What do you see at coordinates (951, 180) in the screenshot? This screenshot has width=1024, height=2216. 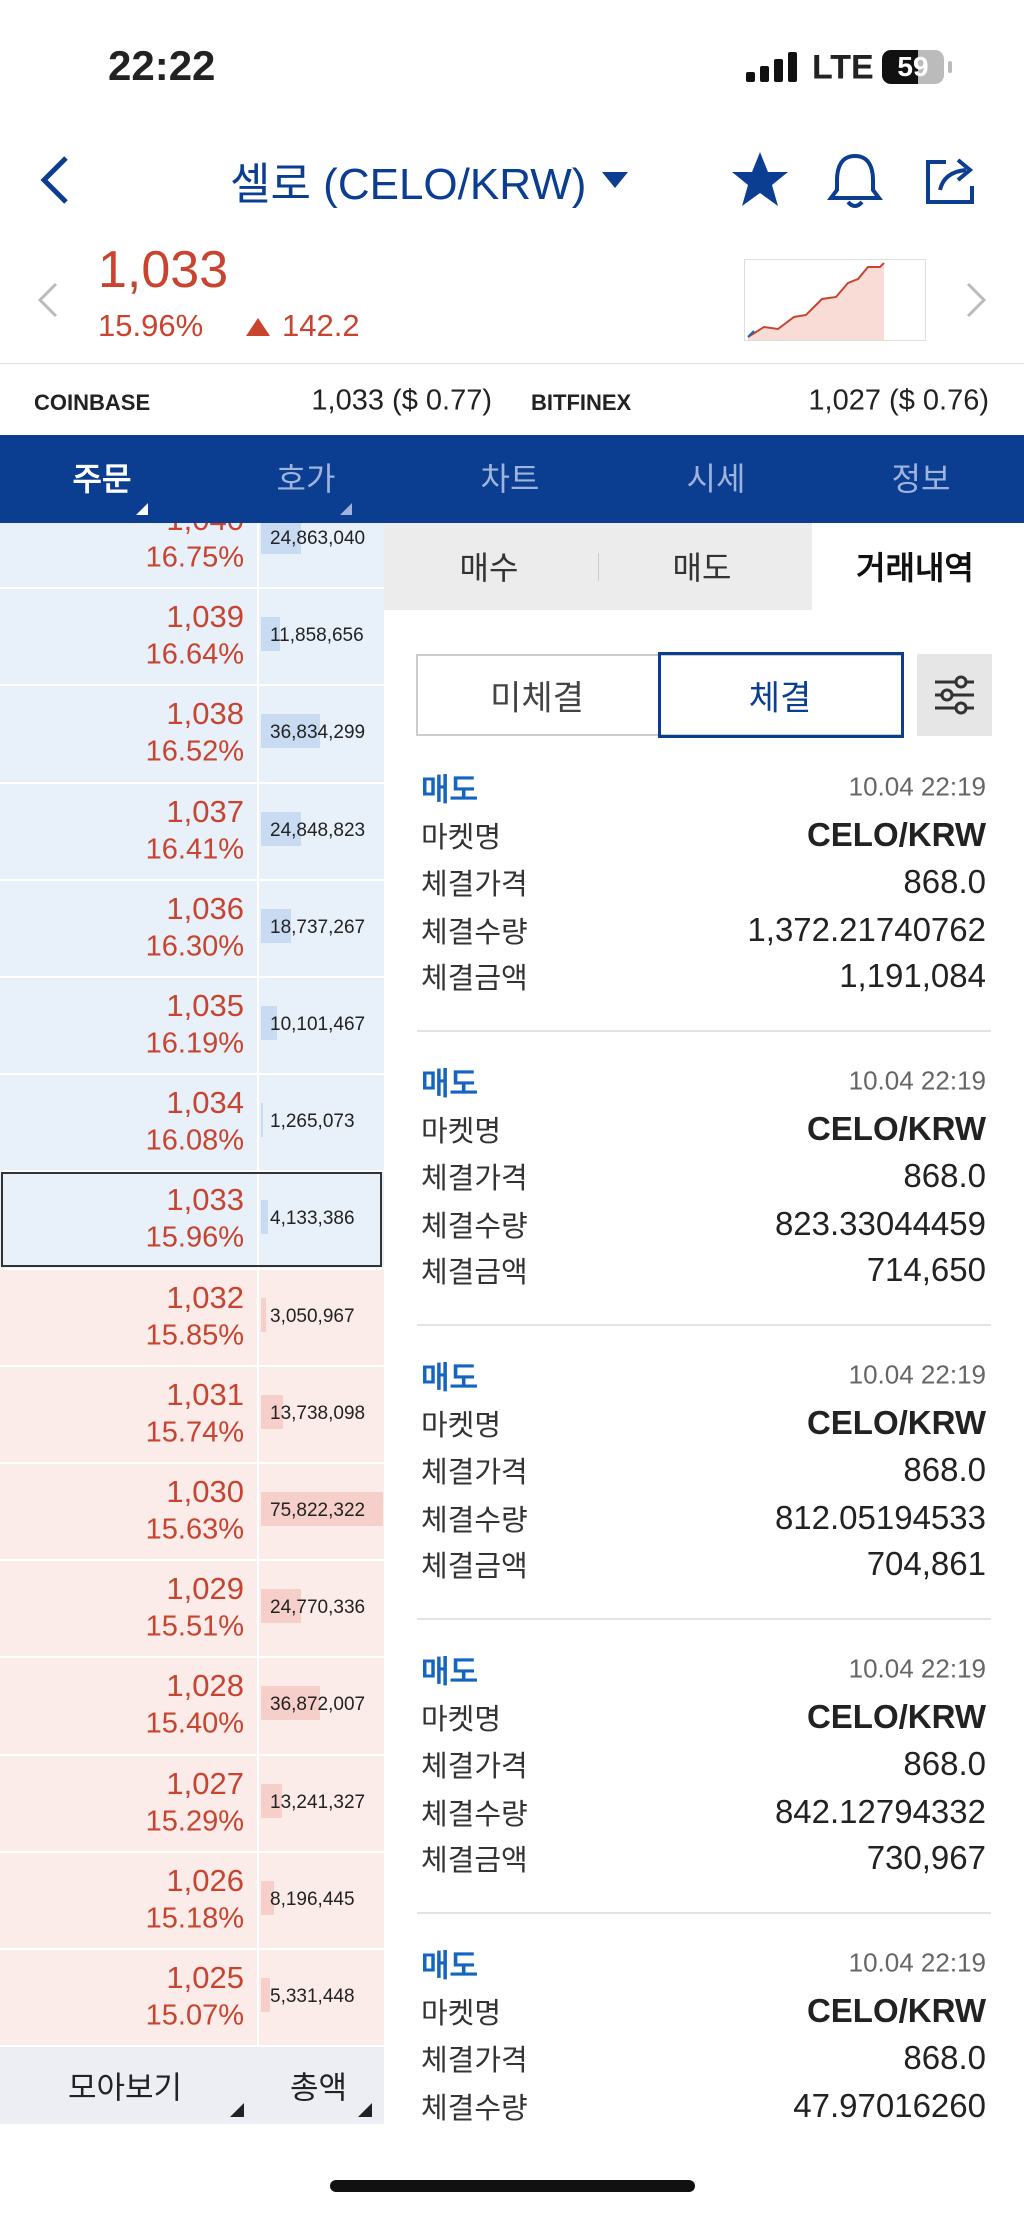 I see `share-icon` at bounding box center [951, 180].